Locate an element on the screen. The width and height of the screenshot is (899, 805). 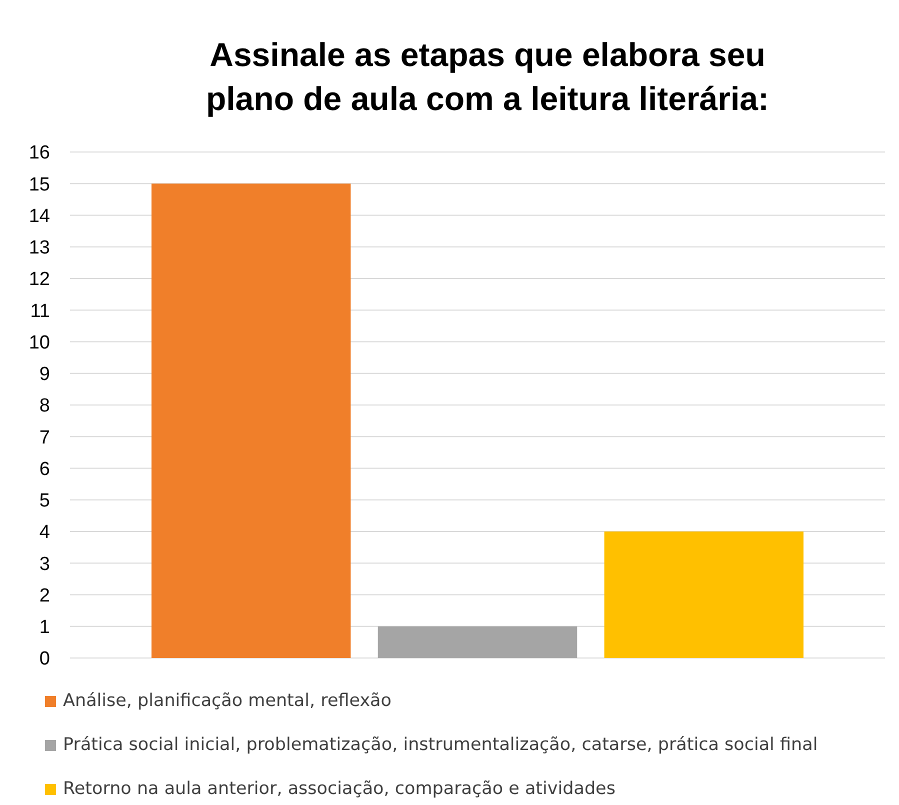
y-tick-label: 9 is located at coordinates (44, 375).